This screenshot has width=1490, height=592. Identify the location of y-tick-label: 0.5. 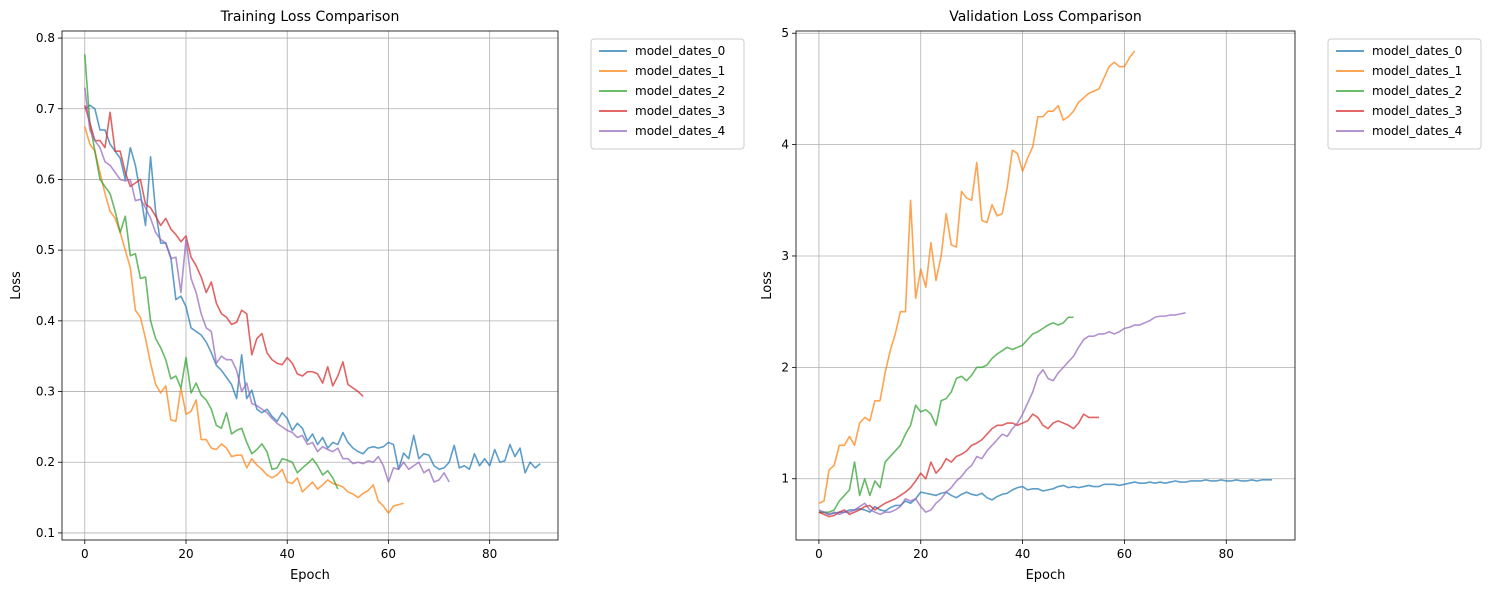
(45, 250).